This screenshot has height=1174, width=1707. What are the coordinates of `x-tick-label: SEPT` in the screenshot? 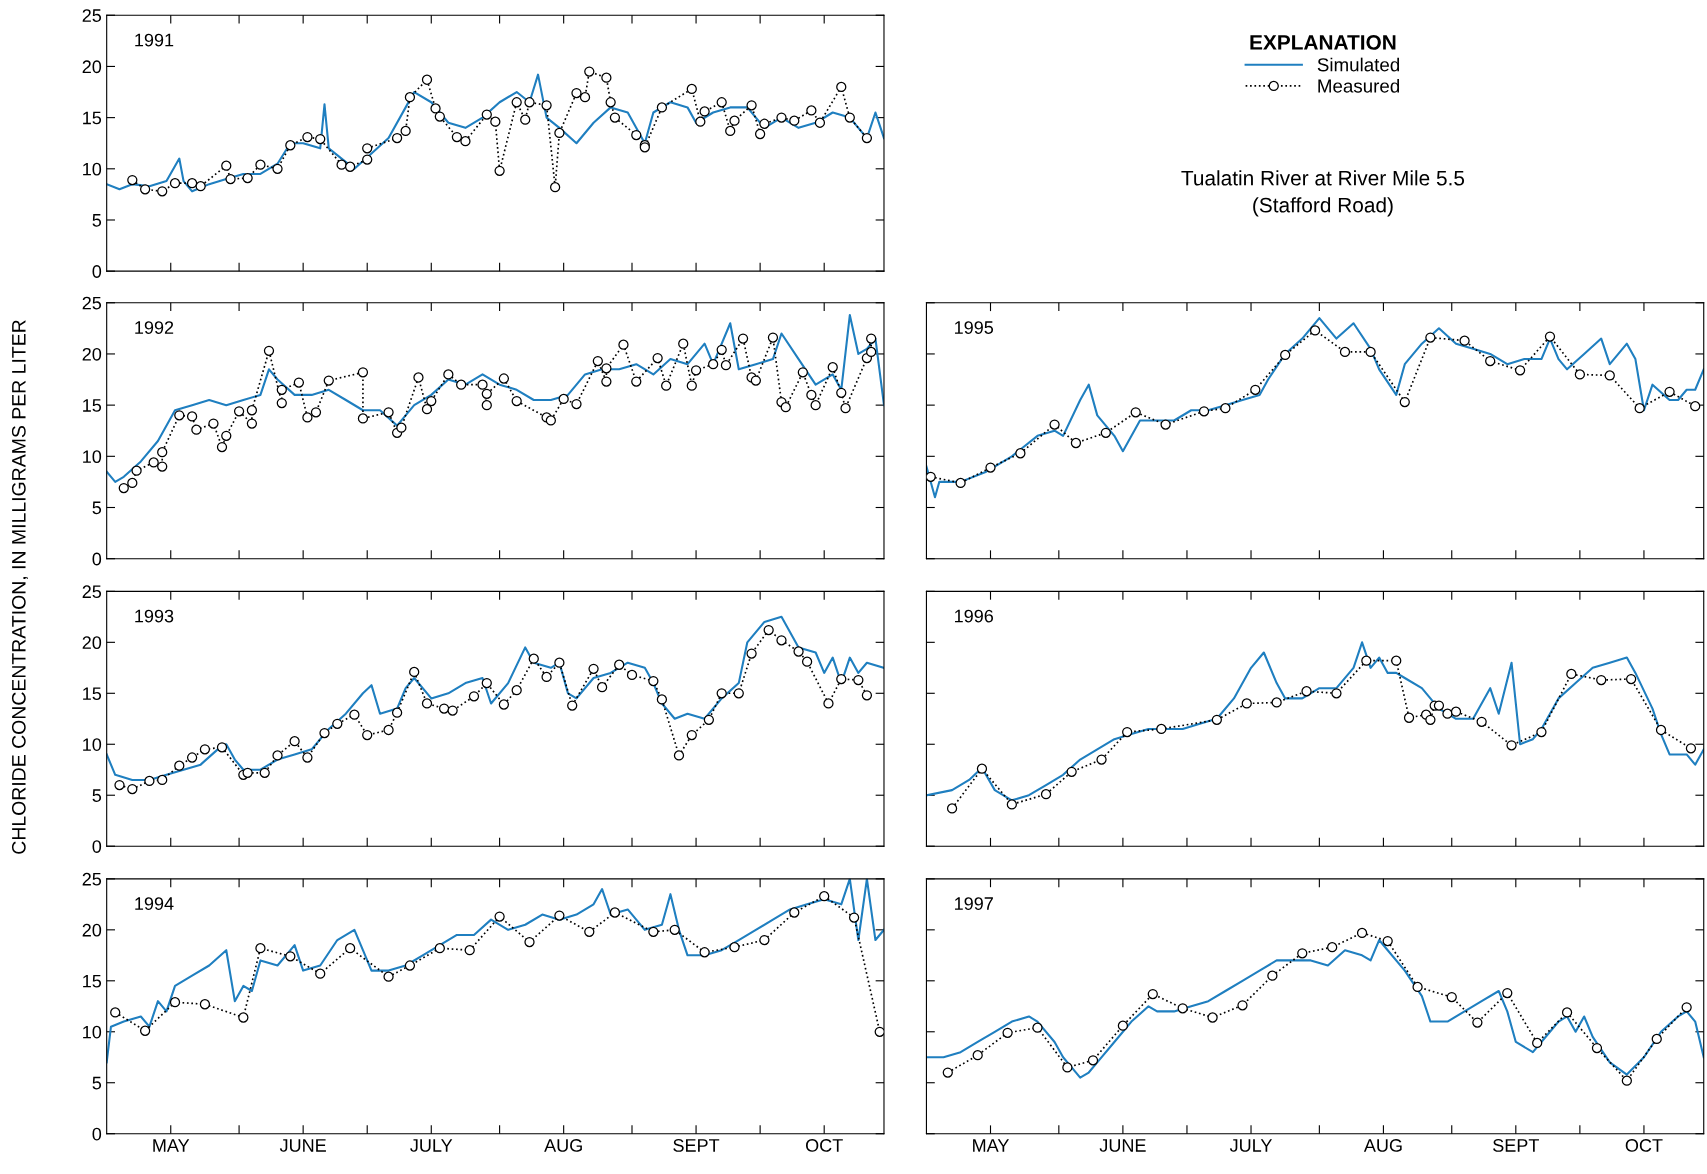 It's located at (696, 1145).